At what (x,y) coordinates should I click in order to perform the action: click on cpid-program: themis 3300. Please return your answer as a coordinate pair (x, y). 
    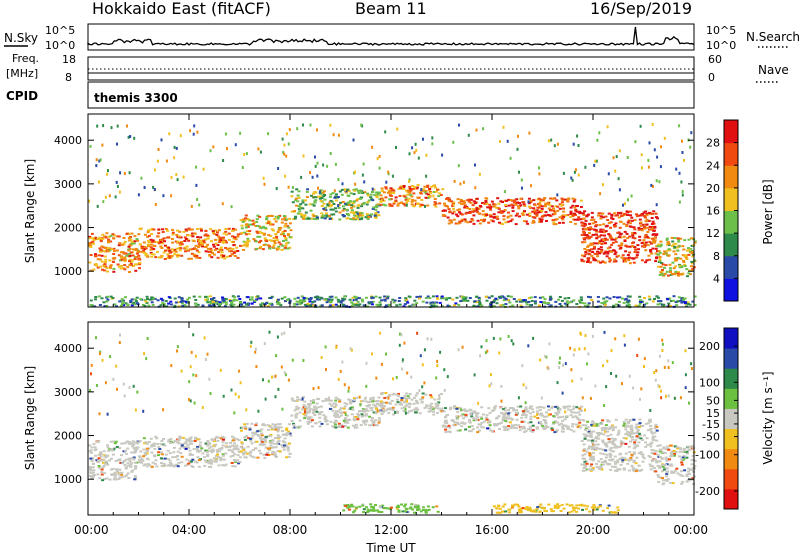
    Looking at the image, I should click on (136, 98).